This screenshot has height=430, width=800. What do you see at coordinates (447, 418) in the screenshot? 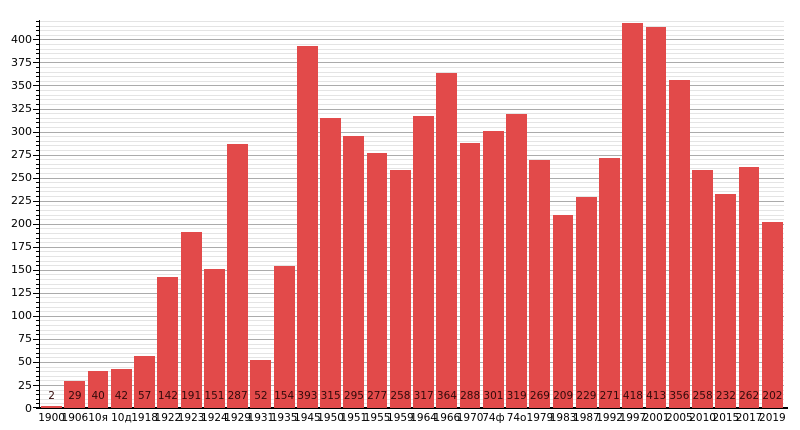
I see `x-tick-label: 1966` at bounding box center [447, 418].